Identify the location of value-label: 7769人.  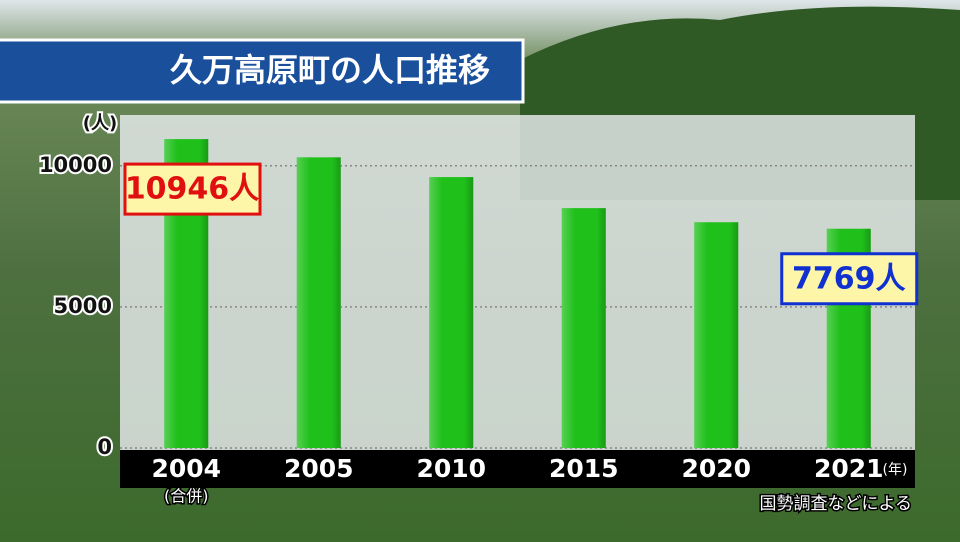
(849, 278).